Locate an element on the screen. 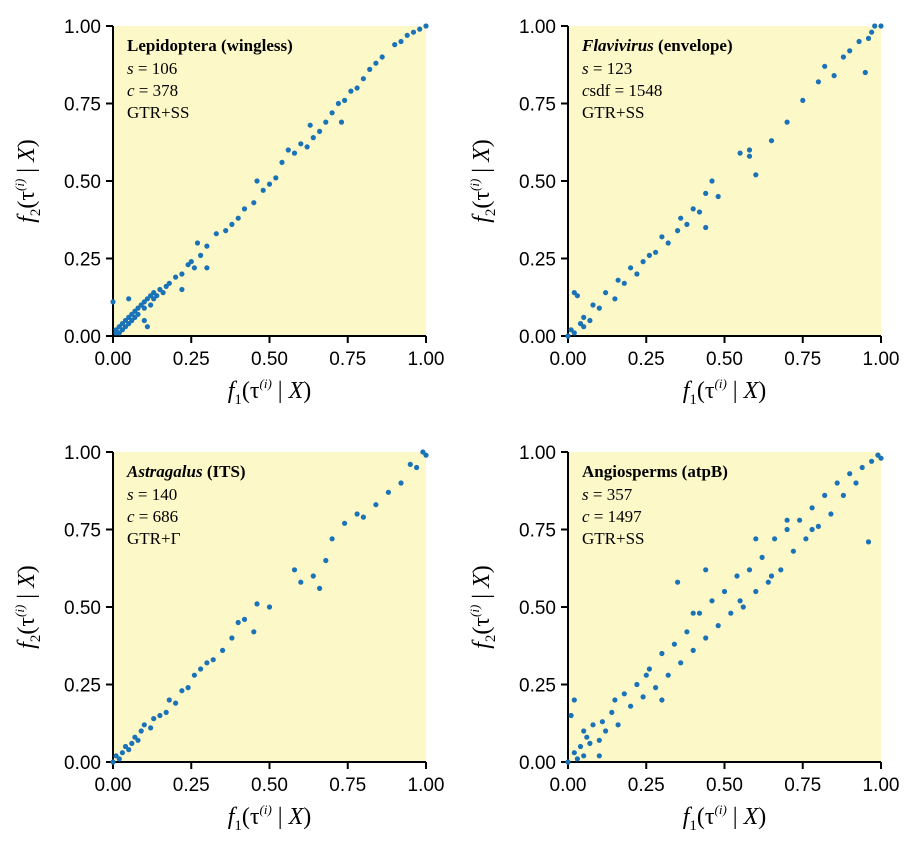  panel-info-line: s = 140 is located at coordinates (152, 494).